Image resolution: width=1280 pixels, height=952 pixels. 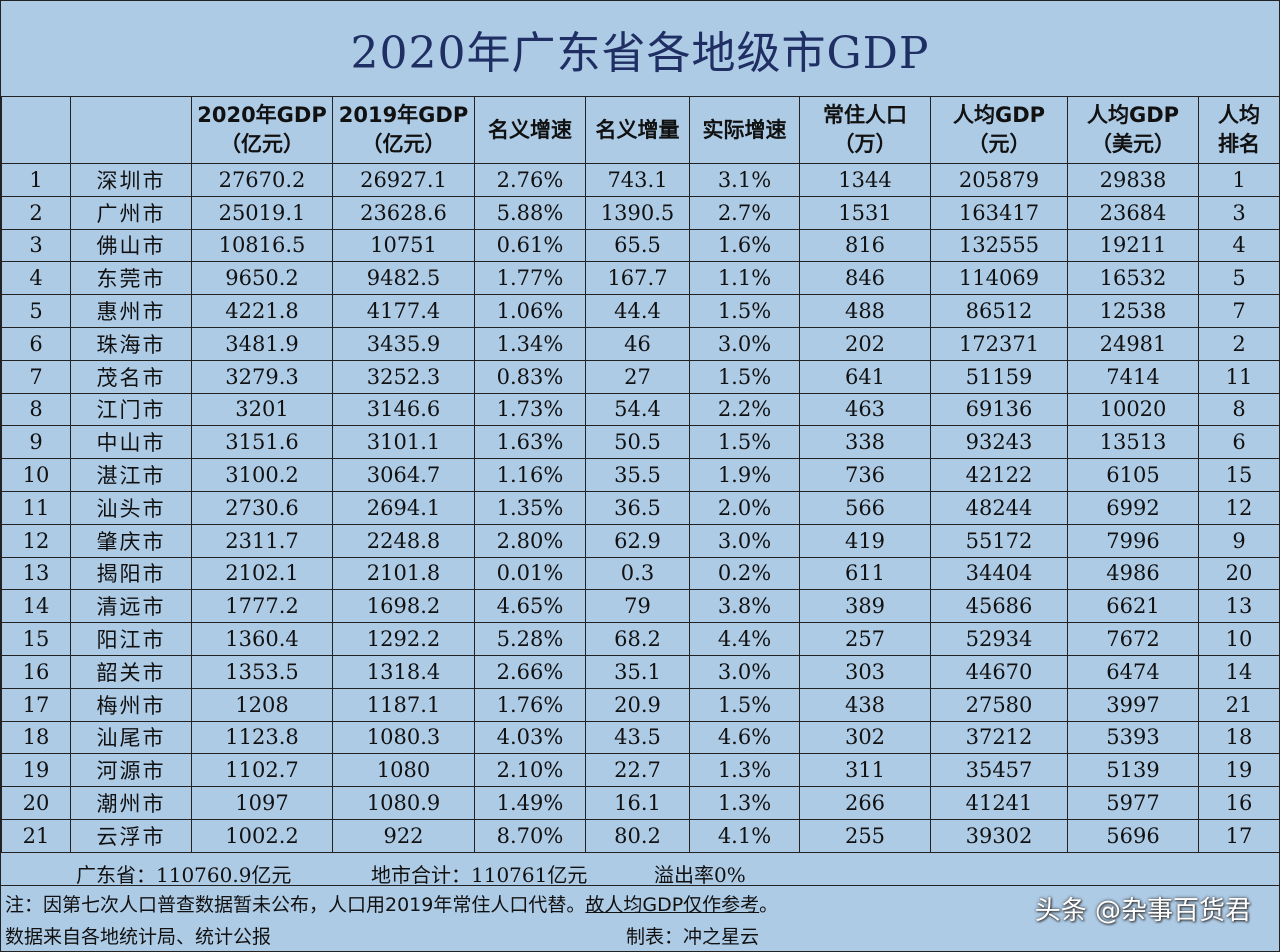 What do you see at coordinates (403, 180) in the screenshot?
I see `table-cell: 26927.1` at bounding box center [403, 180].